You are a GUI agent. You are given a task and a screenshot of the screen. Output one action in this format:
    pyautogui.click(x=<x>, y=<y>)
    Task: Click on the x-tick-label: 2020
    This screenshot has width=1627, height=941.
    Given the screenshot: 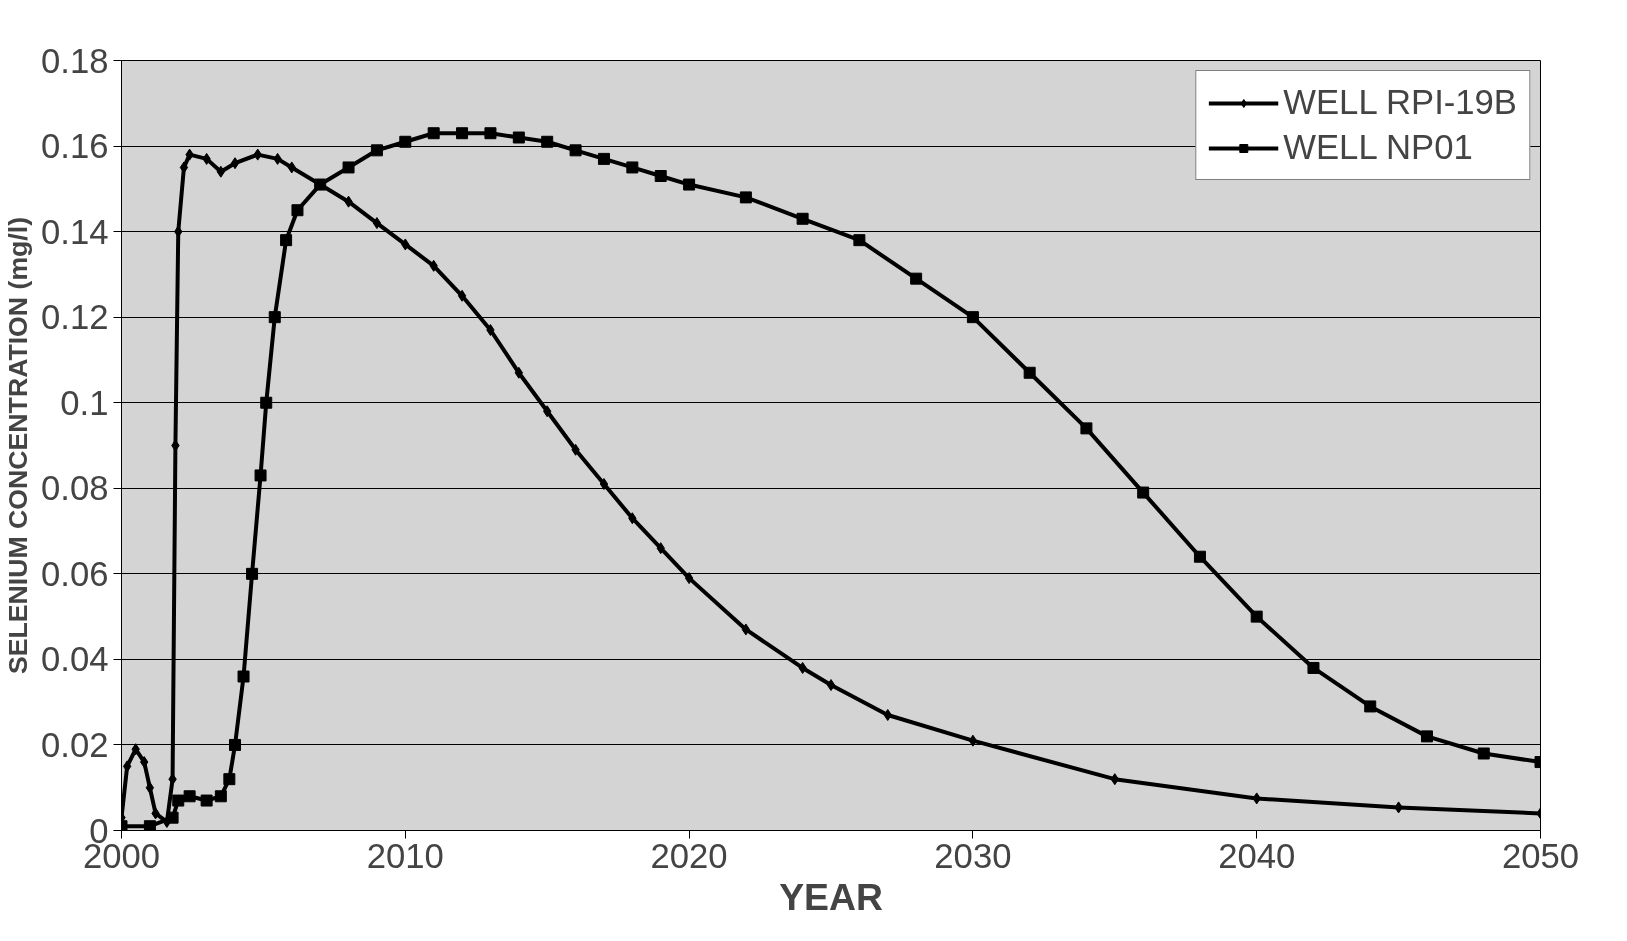 What is the action you would take?
    pyautogui.click(x=689, y=855)
    